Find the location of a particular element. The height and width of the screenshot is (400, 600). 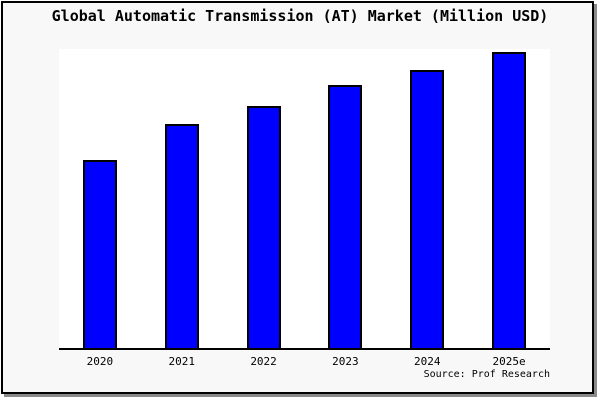

bar-slot-2024 is located at coordinates (427, 198).